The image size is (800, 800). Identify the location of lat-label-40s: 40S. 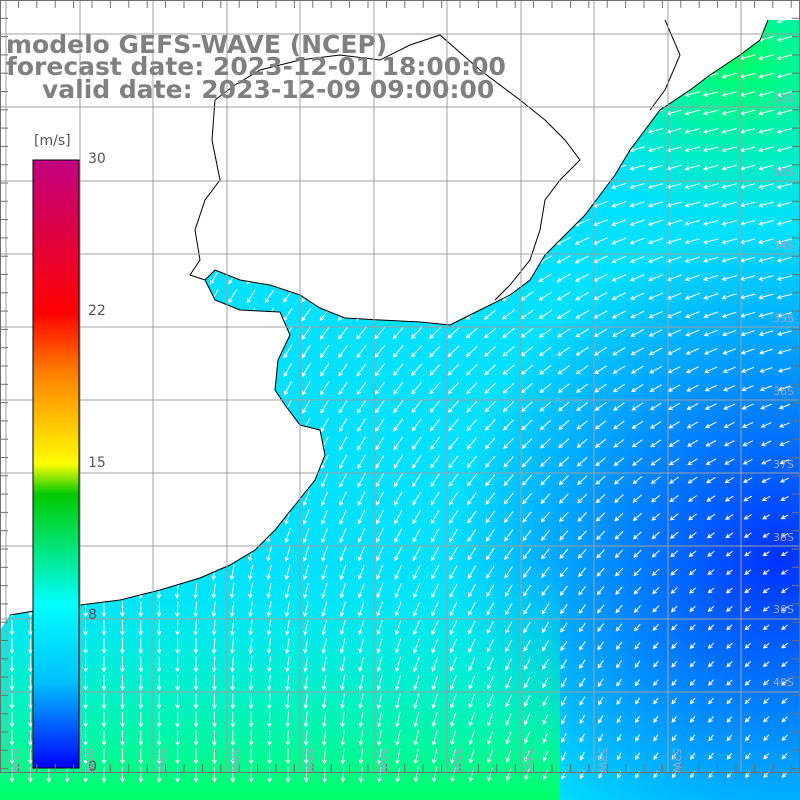
(783, 682).